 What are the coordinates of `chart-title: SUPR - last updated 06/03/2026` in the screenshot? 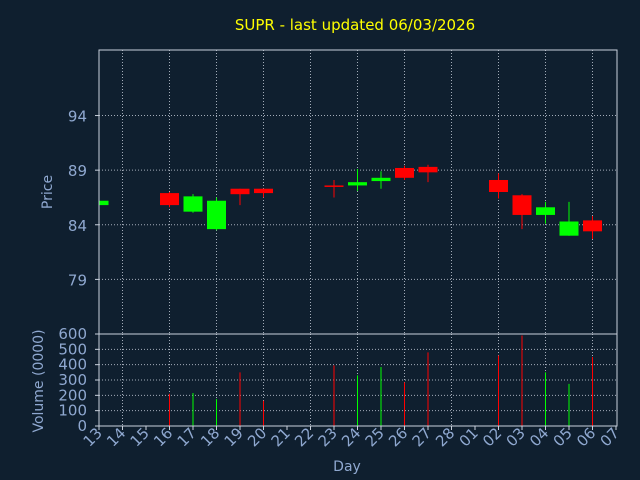 It's located at (355, 25).